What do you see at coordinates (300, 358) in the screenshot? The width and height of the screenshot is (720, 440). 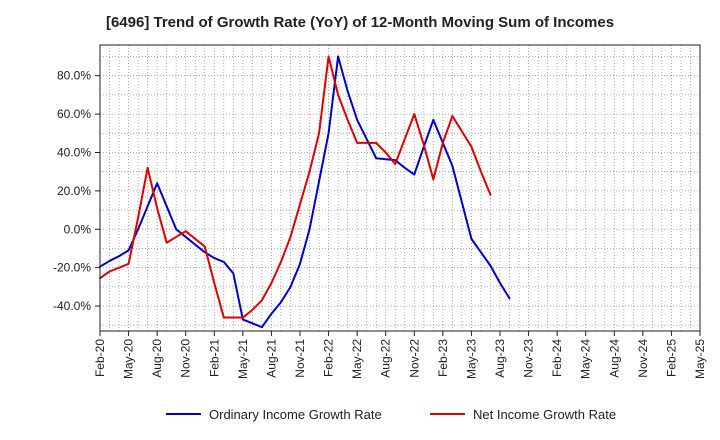 I see `x-tick-label: Nov-21` at bounding box center [300, 358].